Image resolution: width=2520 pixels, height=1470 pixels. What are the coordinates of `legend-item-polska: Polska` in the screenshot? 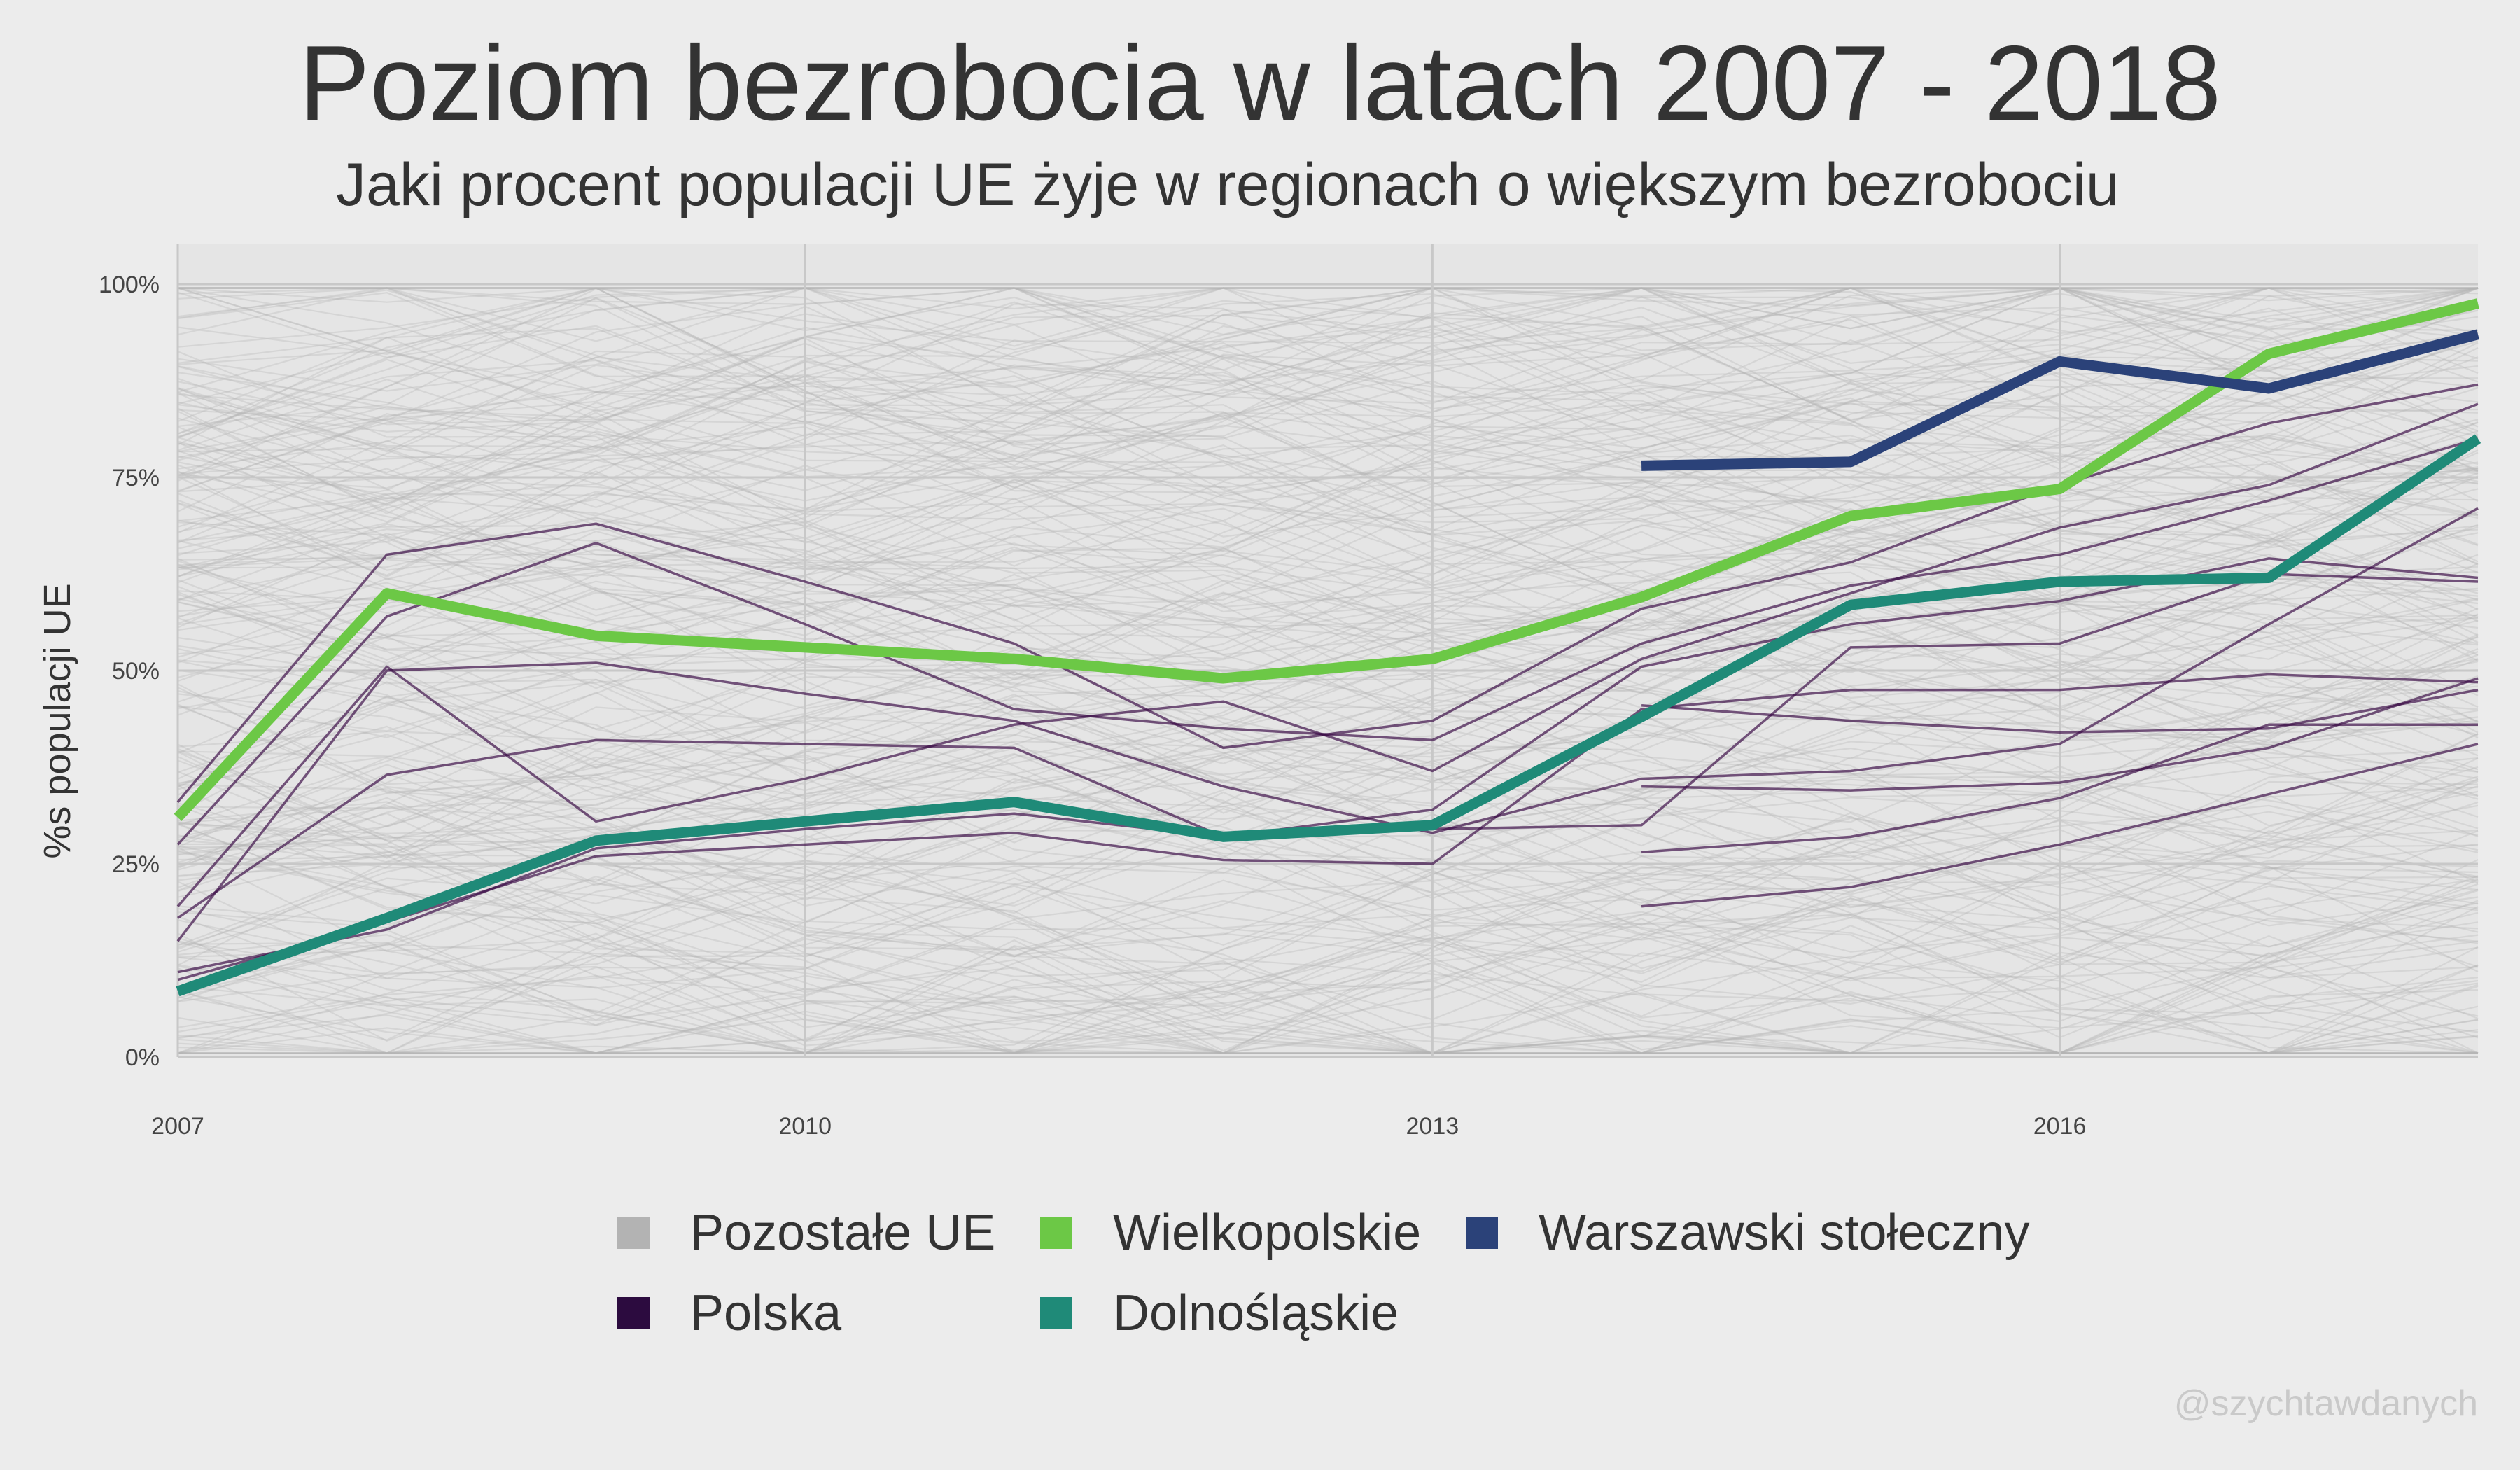 It's located at (729, 1313).